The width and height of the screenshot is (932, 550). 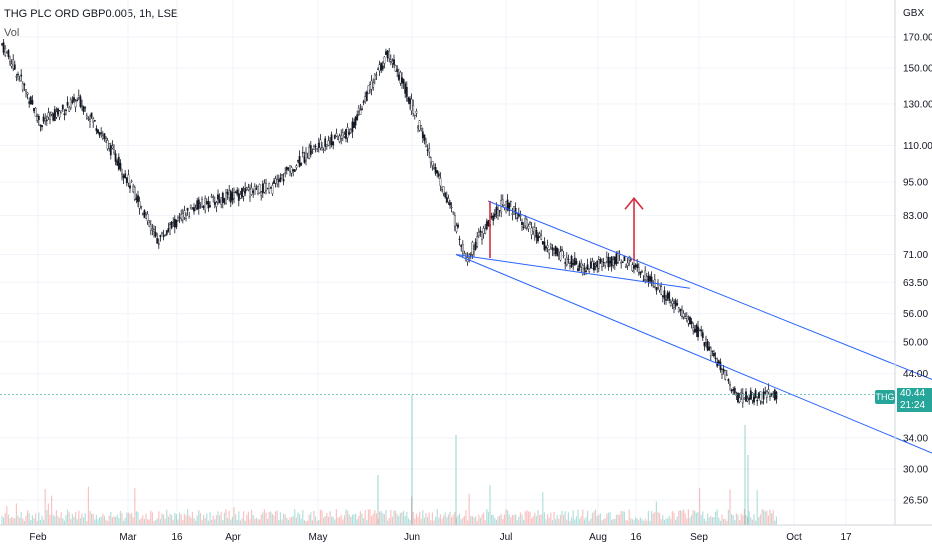 What do you see at coordinates (91, 23) in the screenshot?
I see `chart-legend: THG PLC ORD GBP0.005, 1h, LSE Vol` at bounding box center [91, 23].